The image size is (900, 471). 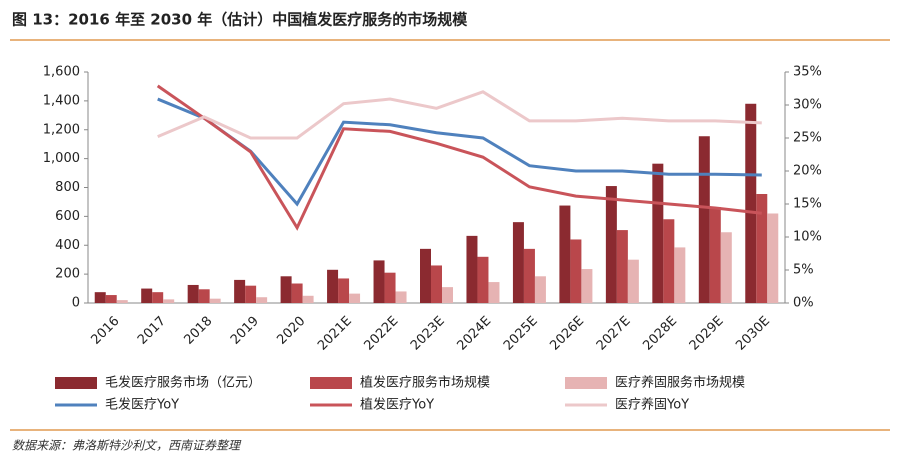 I want to click on x-tick-label: 2023E, so click(x=428, y=334).